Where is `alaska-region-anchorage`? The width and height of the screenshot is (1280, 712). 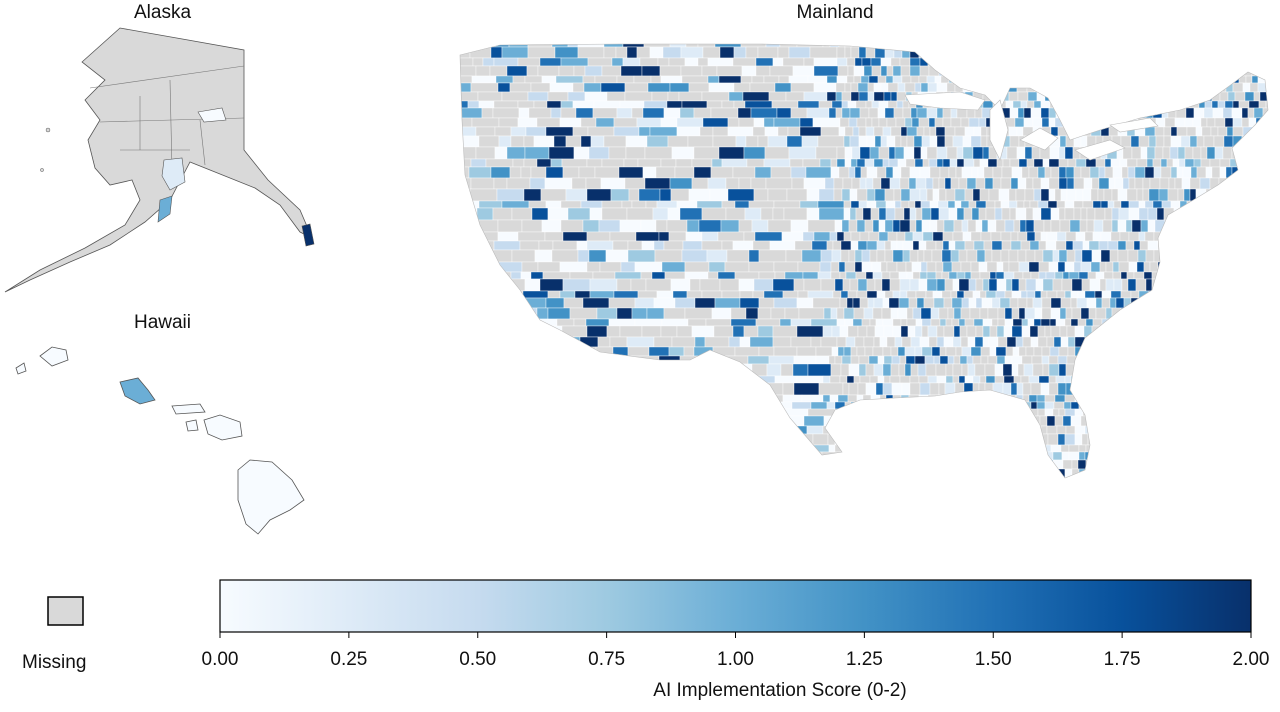
alaska-region-anchorage is located at coordinates (173, 174).